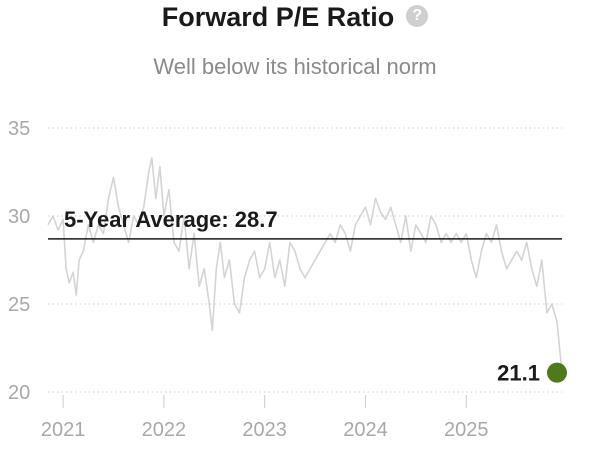 This screenshot has width=590, height=455. What do you see at coordinates (164, 430) in the screenshot?
I see `x-tick-label: 2022` at bounding box center [164, 430].